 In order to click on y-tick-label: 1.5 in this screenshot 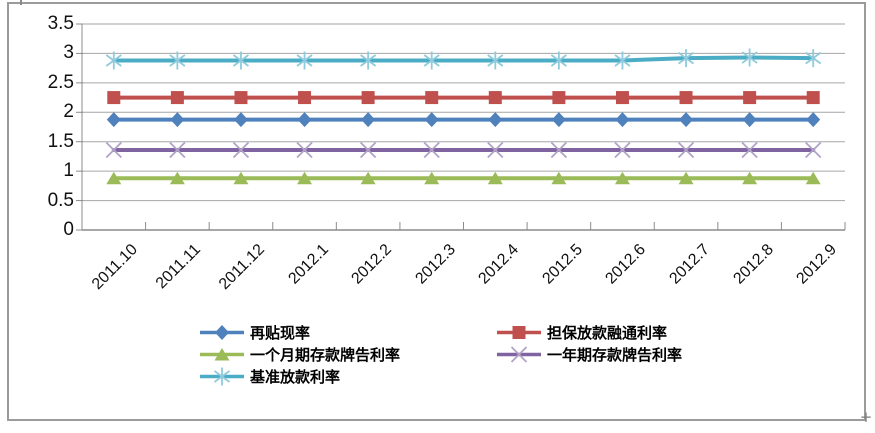, I will do `click(60, 141)`.